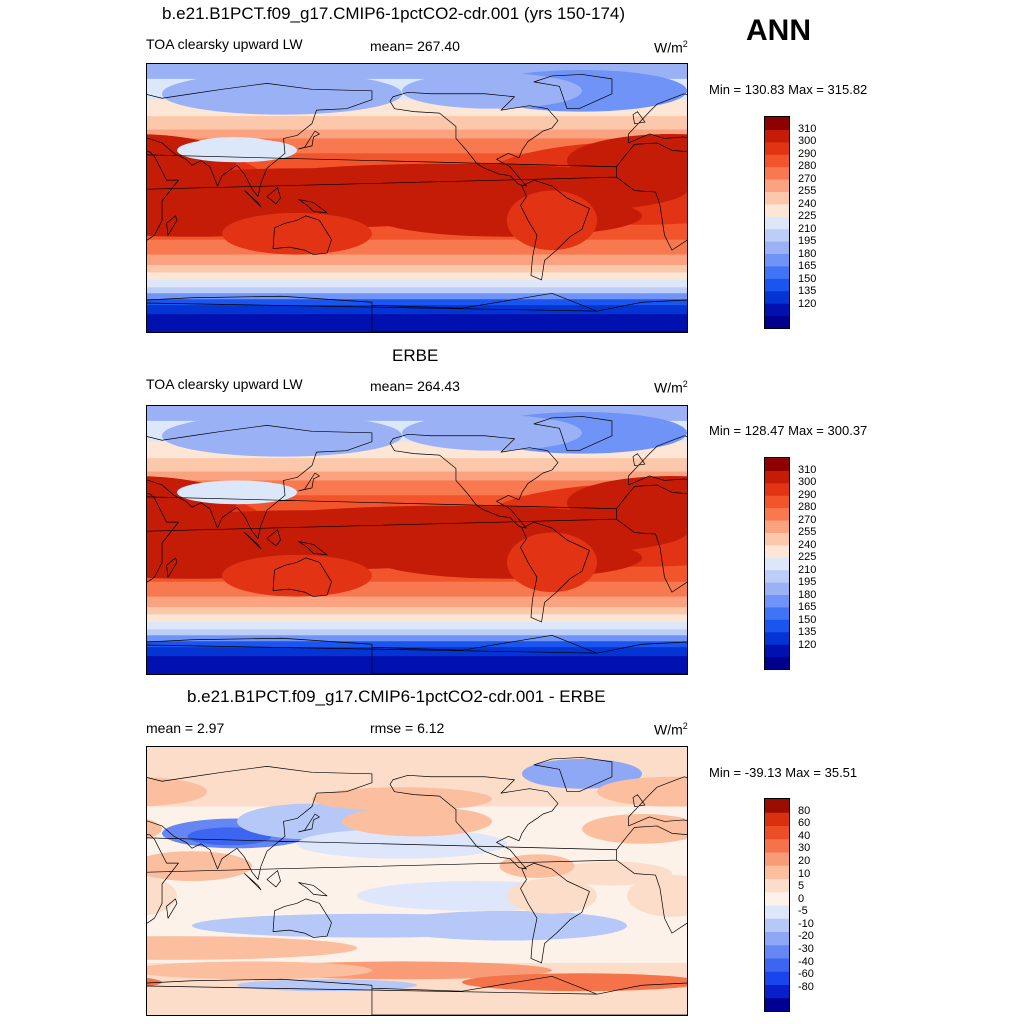  Describe the element at coordinates (788, 430) in the screenshot. I see `panel2-minmax: Min = 128.47 Max = 300.37` at that location.